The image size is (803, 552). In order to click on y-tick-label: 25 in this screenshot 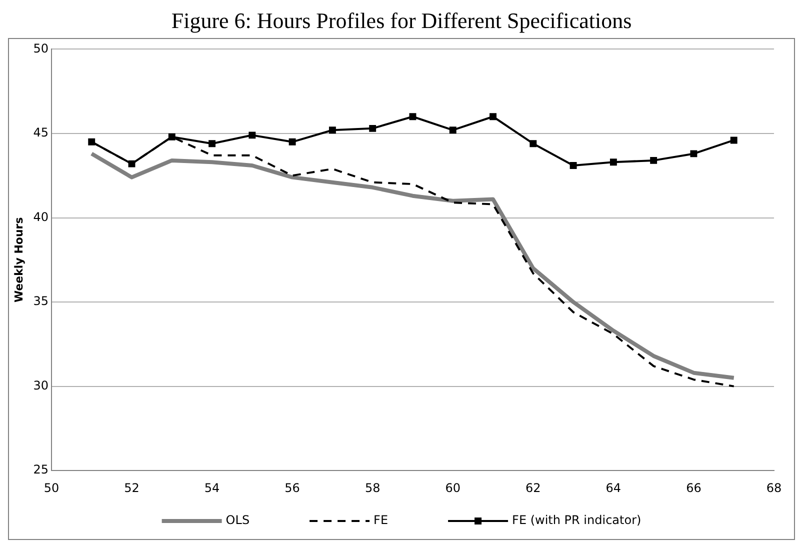, I will do `click(40, 469)`.